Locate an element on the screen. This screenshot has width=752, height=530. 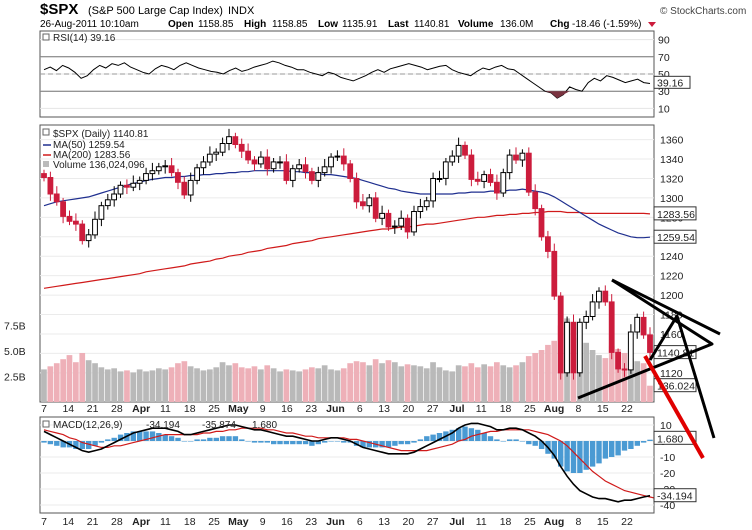
last-value: 1140.81 is located at coordinates (432, 24).